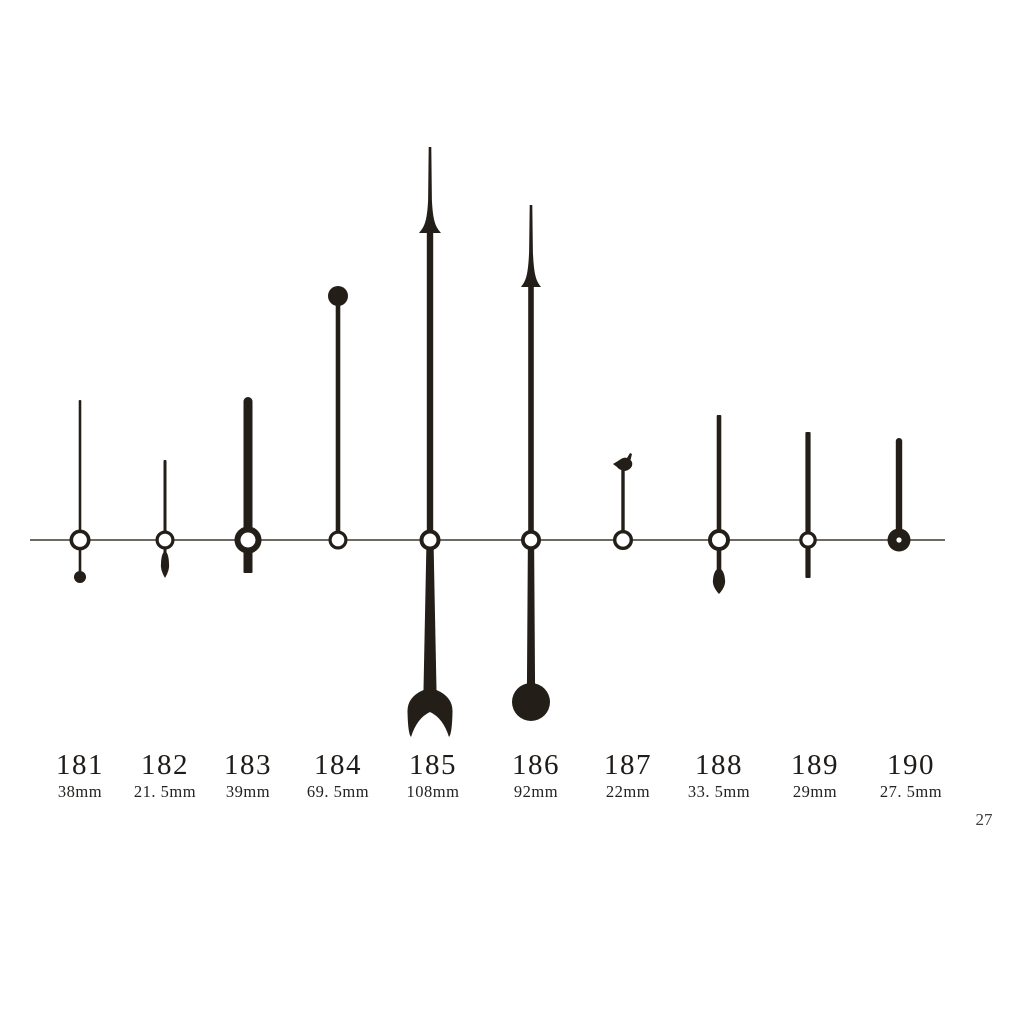  I want to click on page-number: 27, so click(984, 819).